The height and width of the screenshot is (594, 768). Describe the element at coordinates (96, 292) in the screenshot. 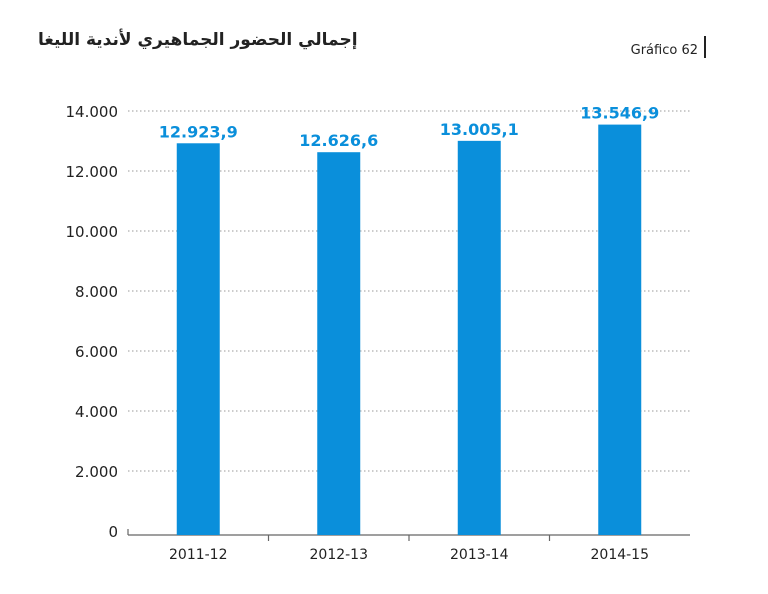

I see `y-tick-label: 8.000` at that location.